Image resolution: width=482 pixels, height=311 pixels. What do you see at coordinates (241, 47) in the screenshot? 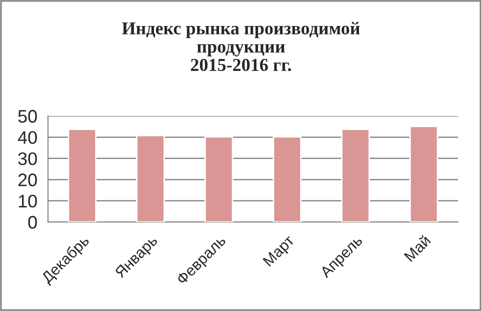
I see `chart-title: Индекс рынка производимой продукции 2015-2016 гг.` at bounding box center [241, 47].